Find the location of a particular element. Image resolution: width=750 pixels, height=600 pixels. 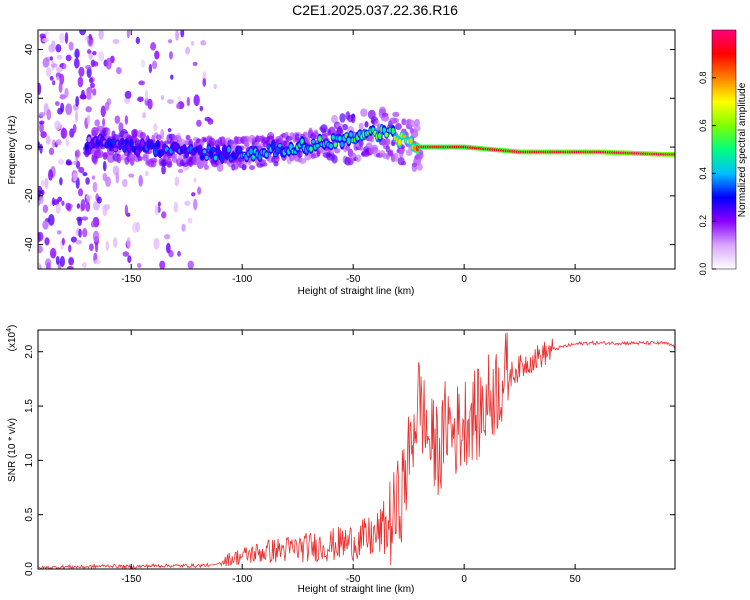

colorbar-tick-label: 0.2 is located at coordinates (703, 221).